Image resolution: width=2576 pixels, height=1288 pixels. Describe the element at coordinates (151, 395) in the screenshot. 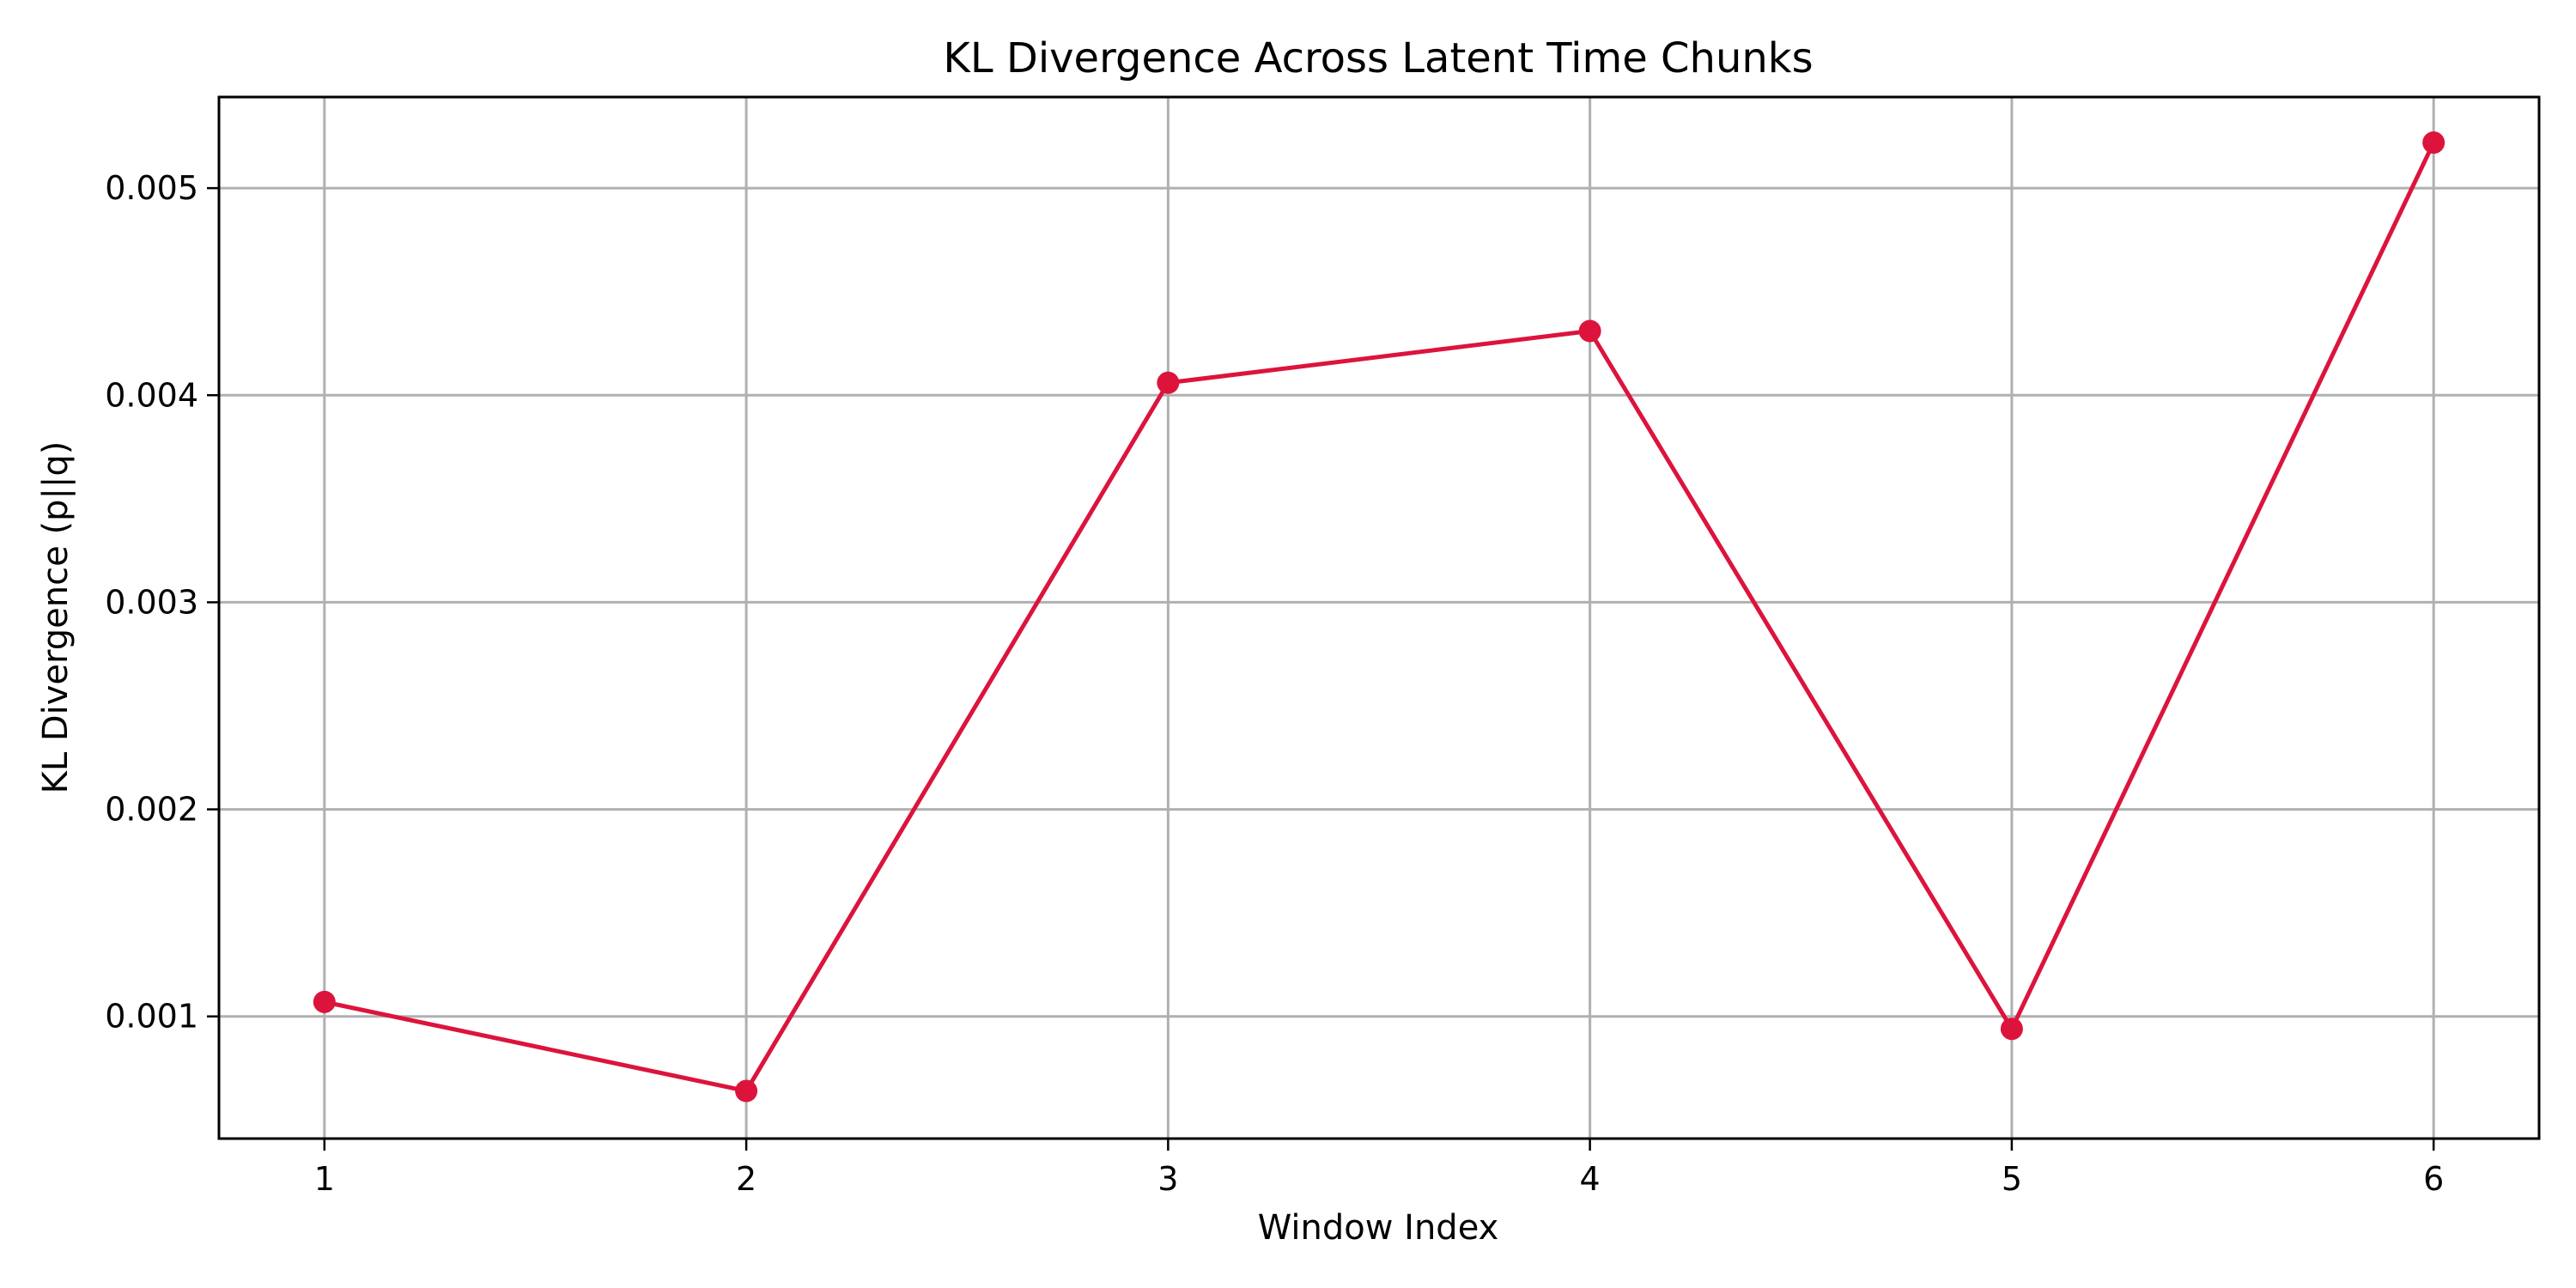

I see `y-tick-label: 0.004` at that location.